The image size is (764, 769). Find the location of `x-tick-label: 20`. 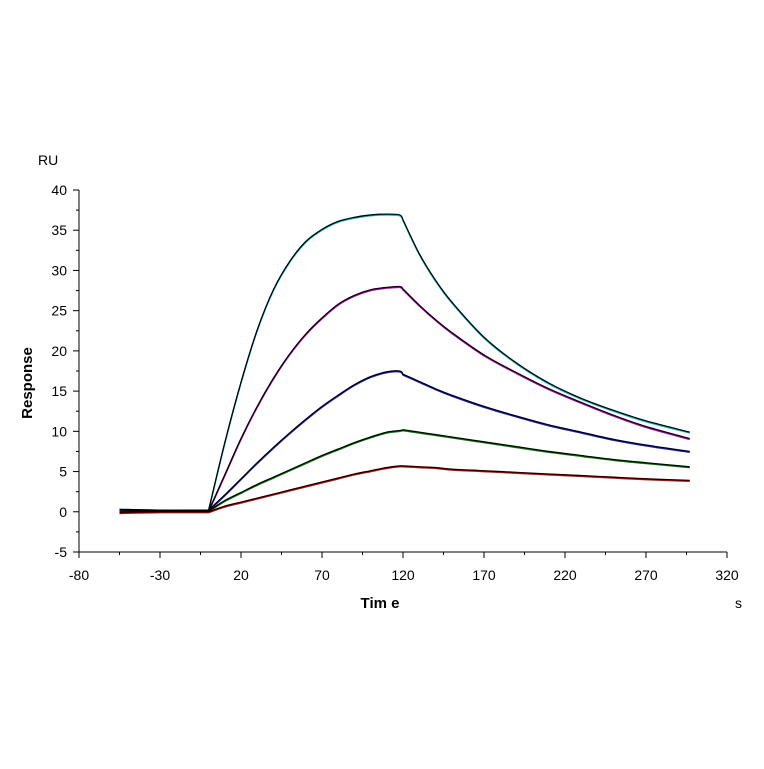

x-tick-label: 20 is located at coordinates (241, 575).